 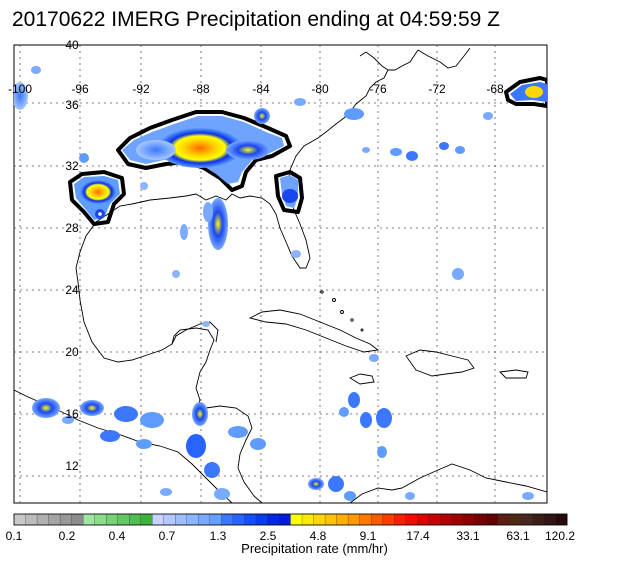 What do you see at coordinates (67, 536) in the screenshot?
I see `colorbar-tick-label: 0.2` at bounding box center [67, 536].